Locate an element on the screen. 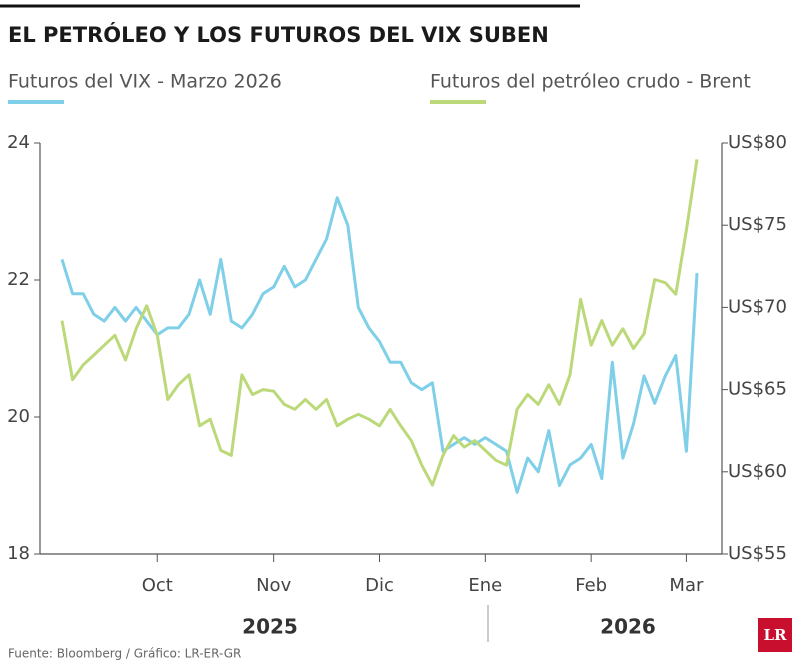 This screenshot has height=666, width=800. y2-tick-label: US$60 is located at coordinates (757, 471).